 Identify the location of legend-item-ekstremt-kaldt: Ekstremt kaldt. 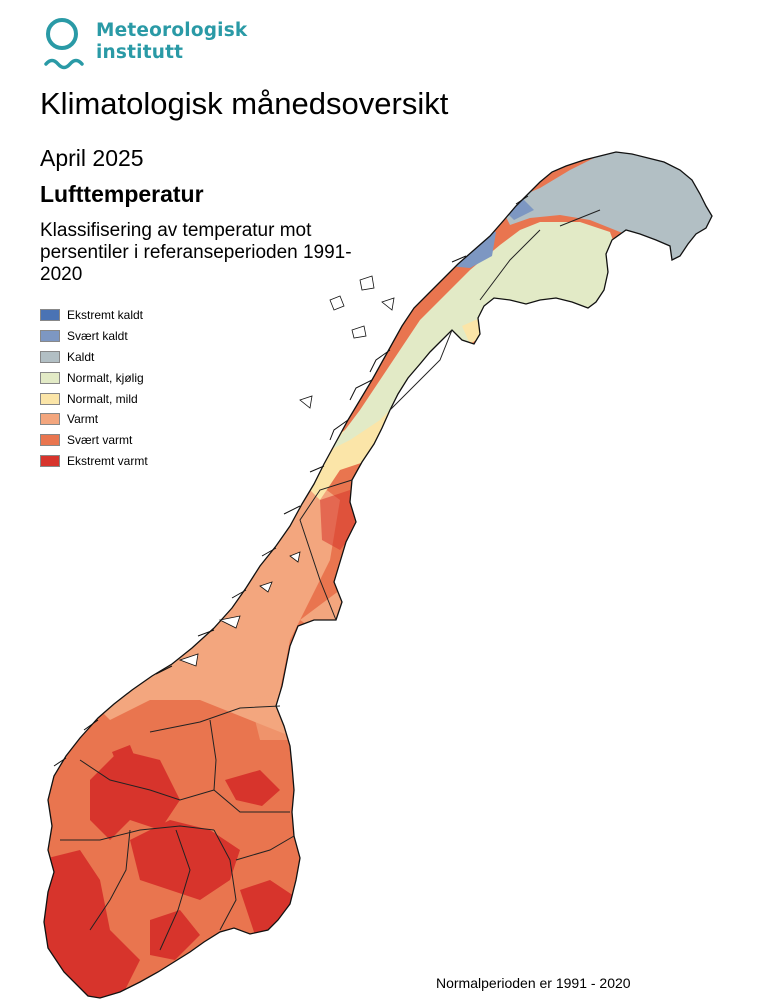
(94, 315).